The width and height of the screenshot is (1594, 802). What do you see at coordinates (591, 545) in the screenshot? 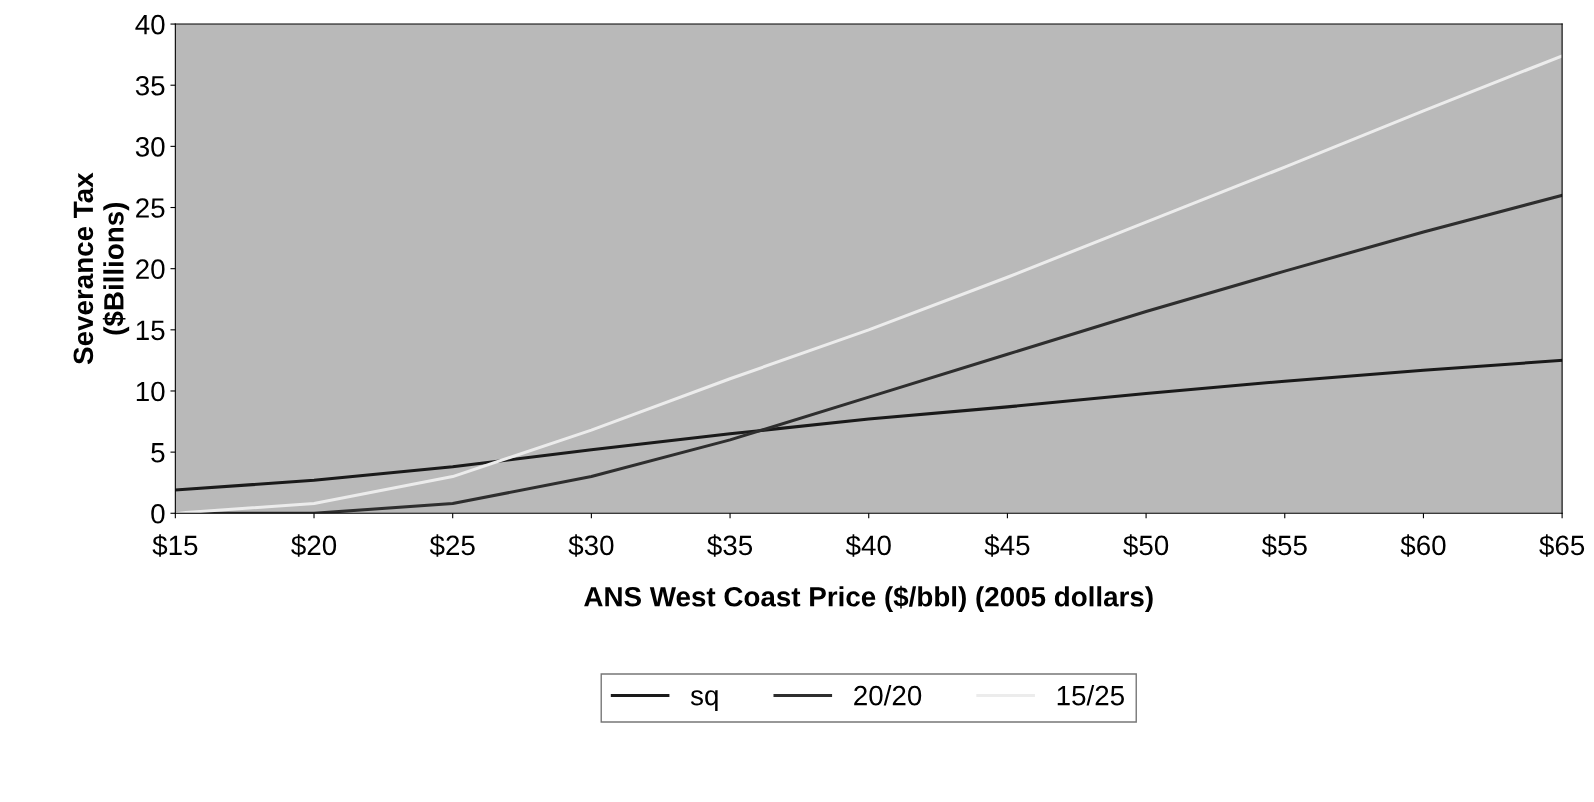
I see `x-tick-label: $30` at bounding box center [591, 545].